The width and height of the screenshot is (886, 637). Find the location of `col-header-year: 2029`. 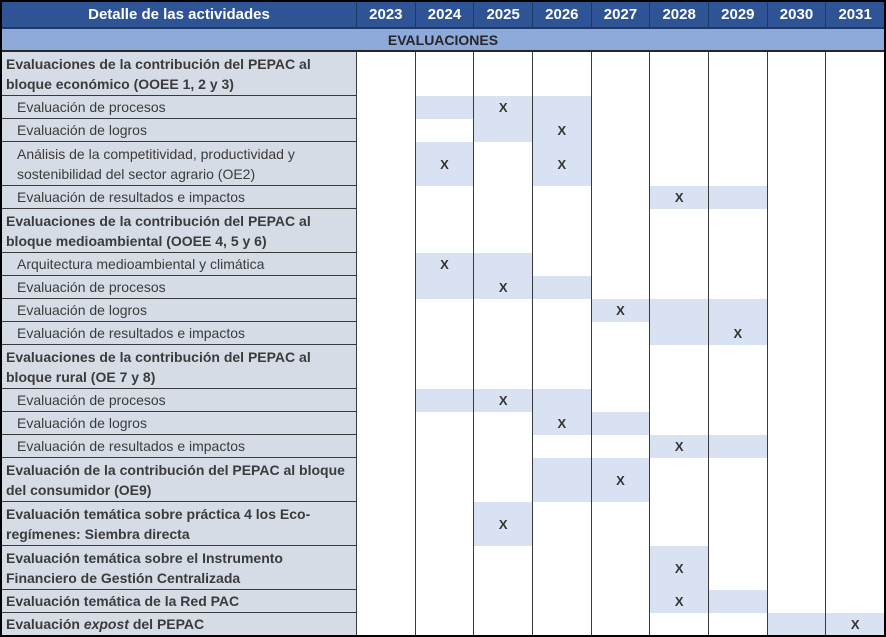

col-header-year: 2029 is located at coordinates (737, 14).